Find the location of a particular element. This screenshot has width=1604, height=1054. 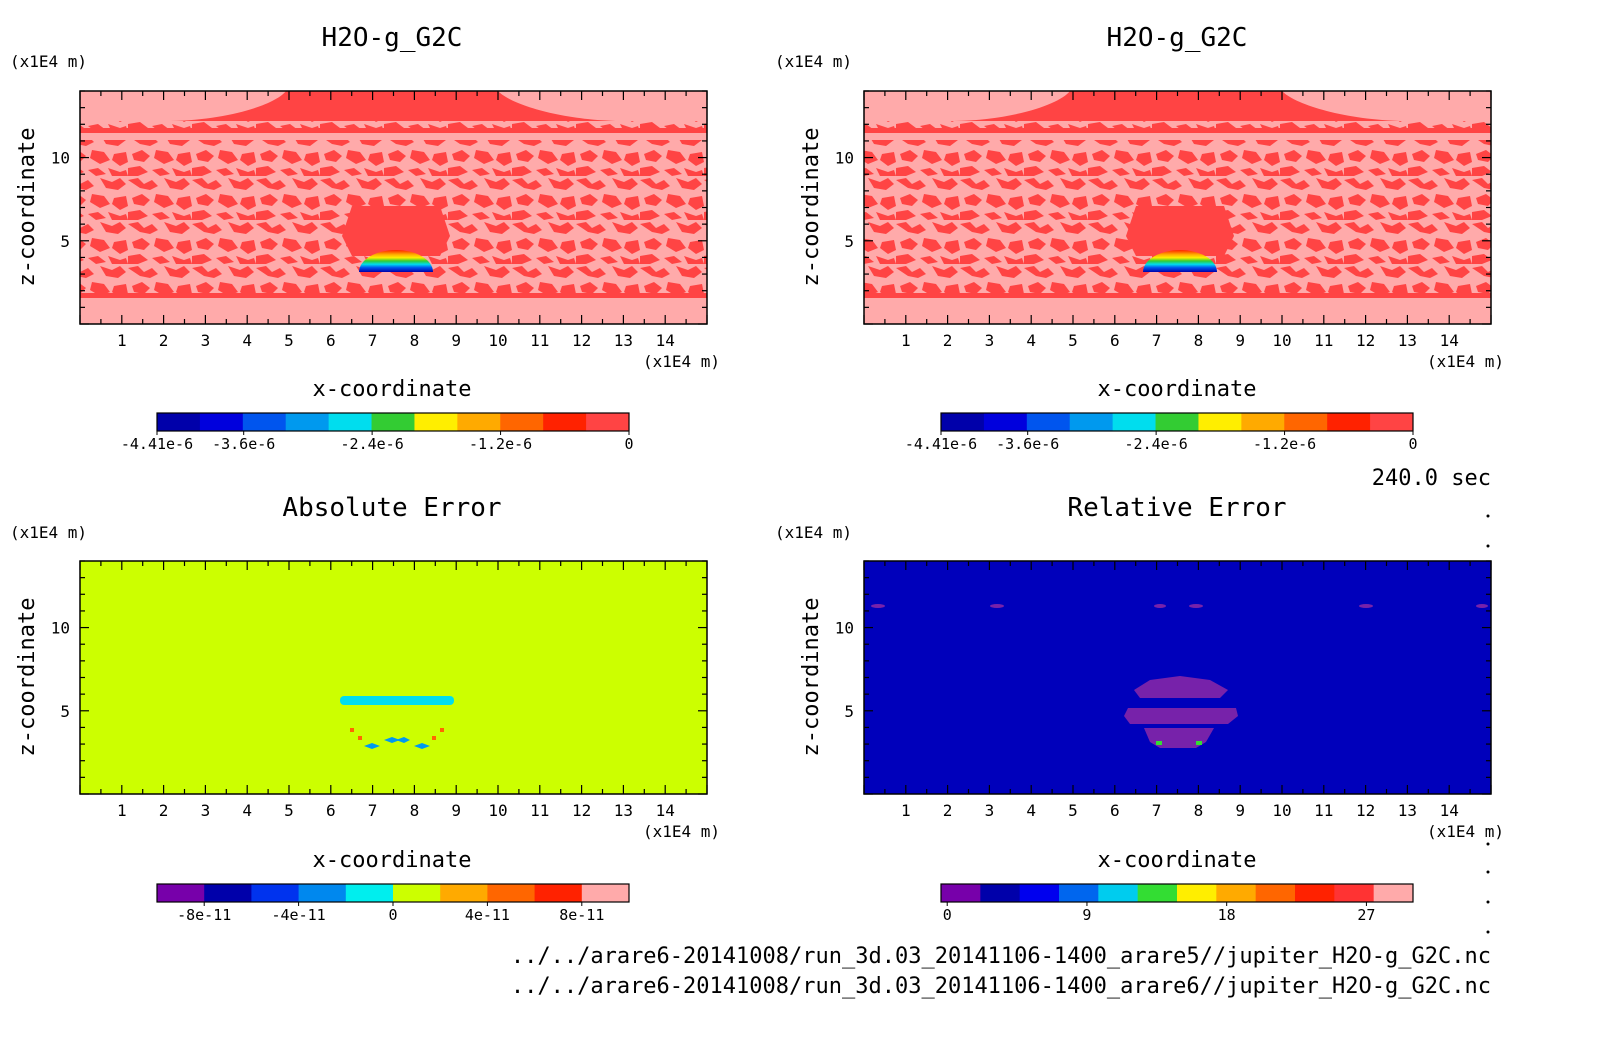

x-tick-label: 5 is located at coordinates (289, 810).